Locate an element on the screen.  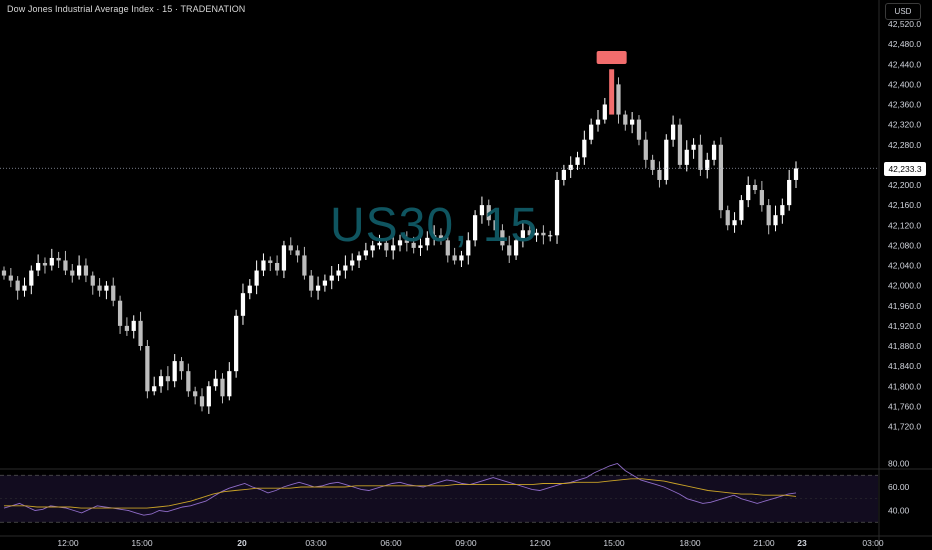
price-tick-label: 42,480.0 is located at coordinates (904, 44).